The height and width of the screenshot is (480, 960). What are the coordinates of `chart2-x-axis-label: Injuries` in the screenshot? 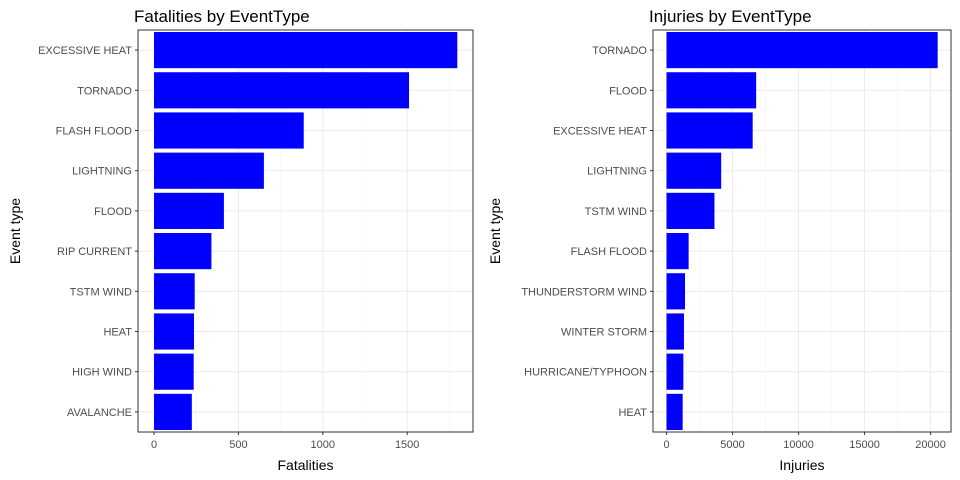 It's located at (801, 465).